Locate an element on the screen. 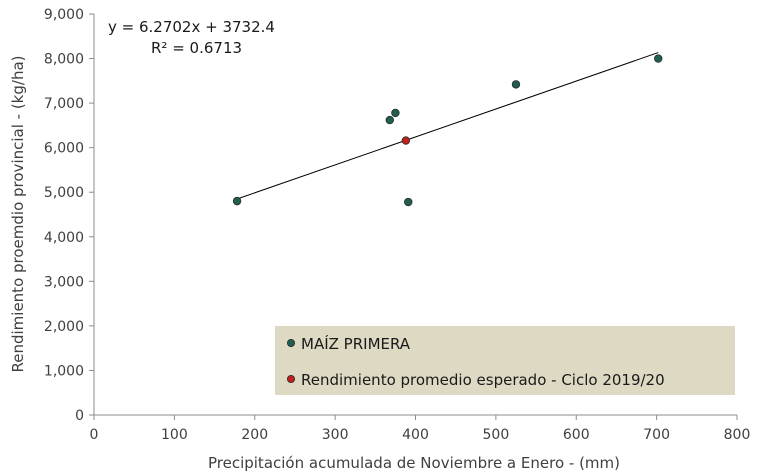 Image resolution: width=757 pixels, height=474 pixels. y-tick-label: 5,000 is located at coordinates (64, 193).